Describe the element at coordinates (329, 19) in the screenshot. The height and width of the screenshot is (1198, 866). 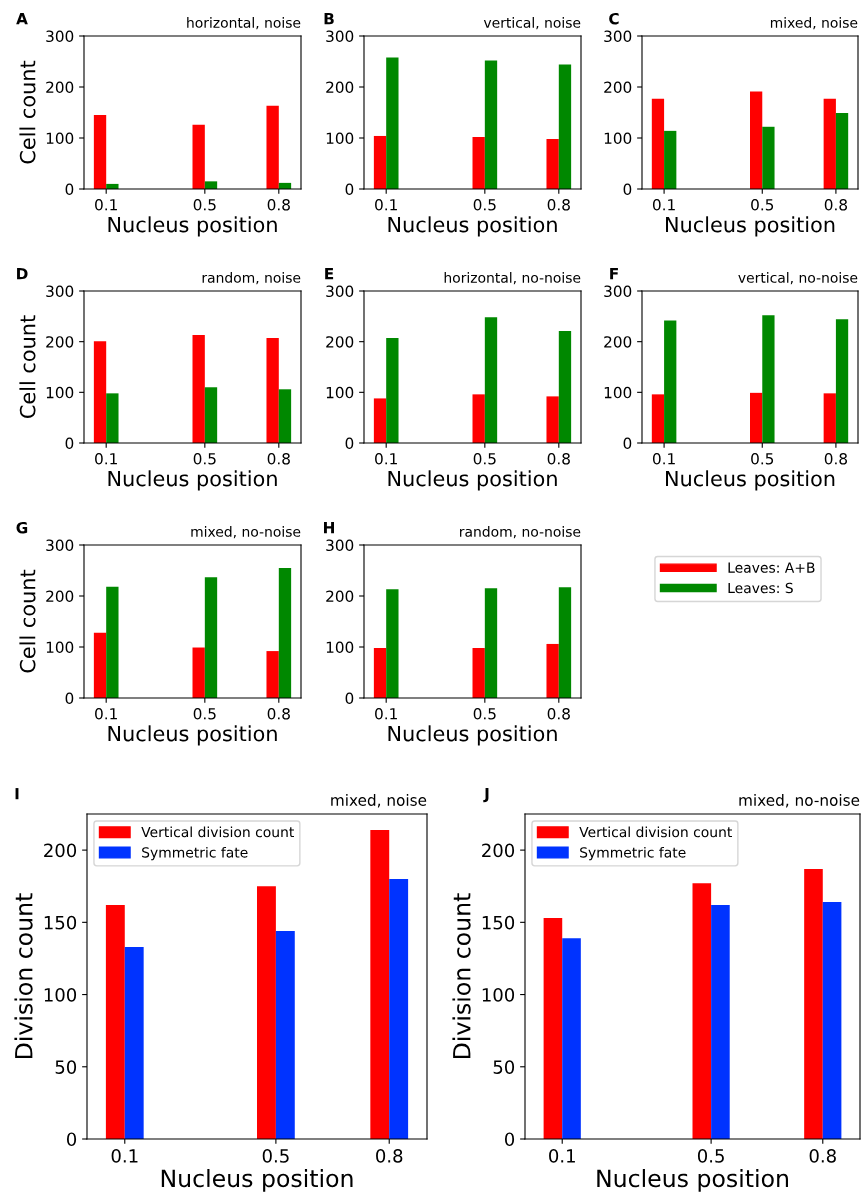
I see `text: B` at that location.